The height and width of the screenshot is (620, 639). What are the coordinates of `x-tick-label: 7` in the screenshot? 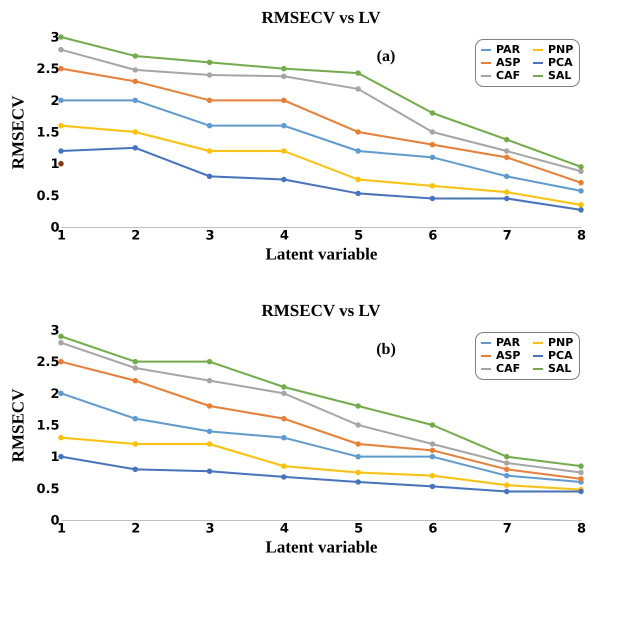 It's located at (507, 236).